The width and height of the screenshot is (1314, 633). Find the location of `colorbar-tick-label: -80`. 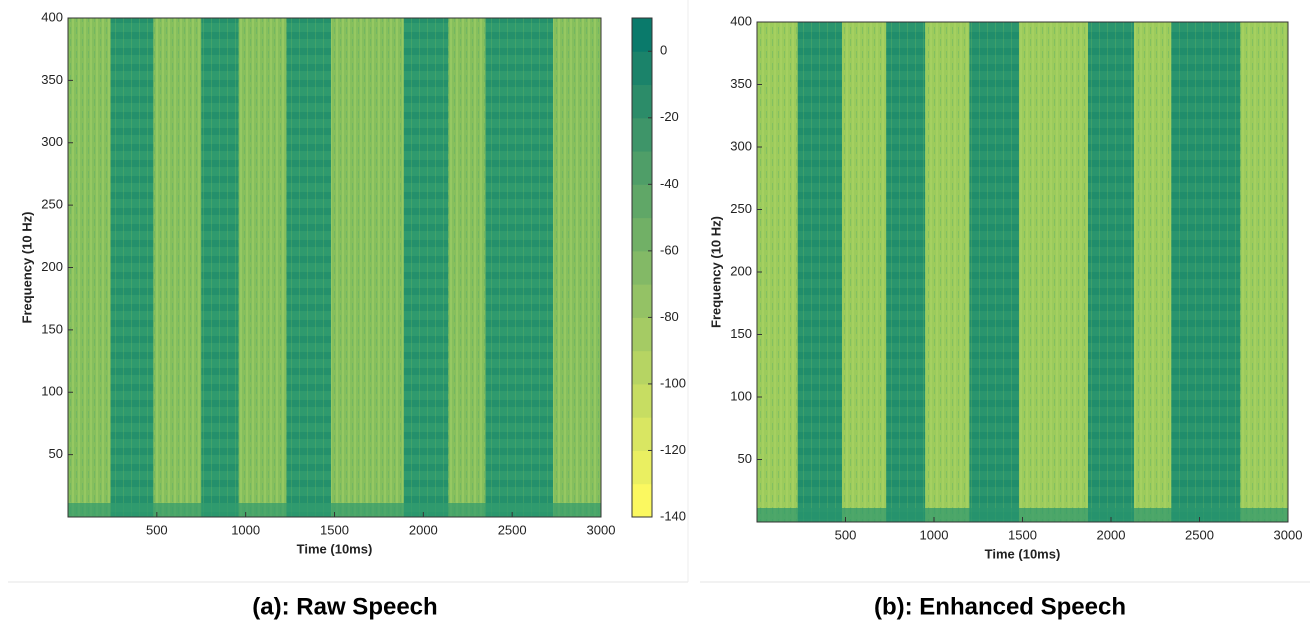

colorbar-tick-label: -80 is located at coordinates (669, 316).